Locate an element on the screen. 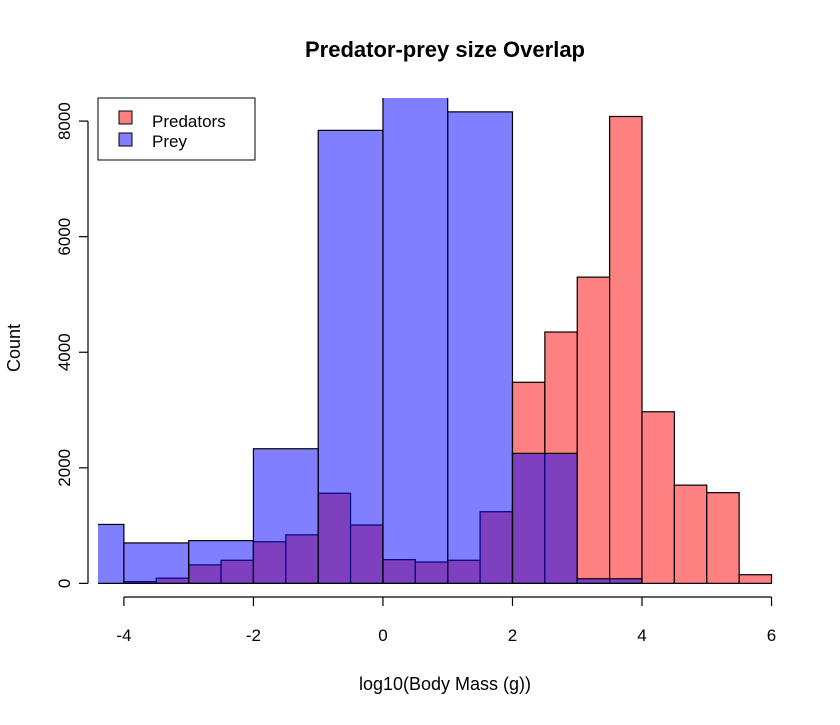  x-tick-label: 0 is located at coordinates (382, 635).